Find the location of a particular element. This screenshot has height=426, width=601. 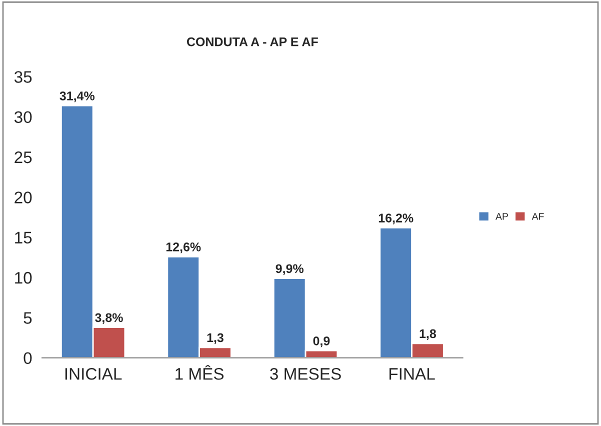

data-label: 3,8% is located at coordinates (109, 318).